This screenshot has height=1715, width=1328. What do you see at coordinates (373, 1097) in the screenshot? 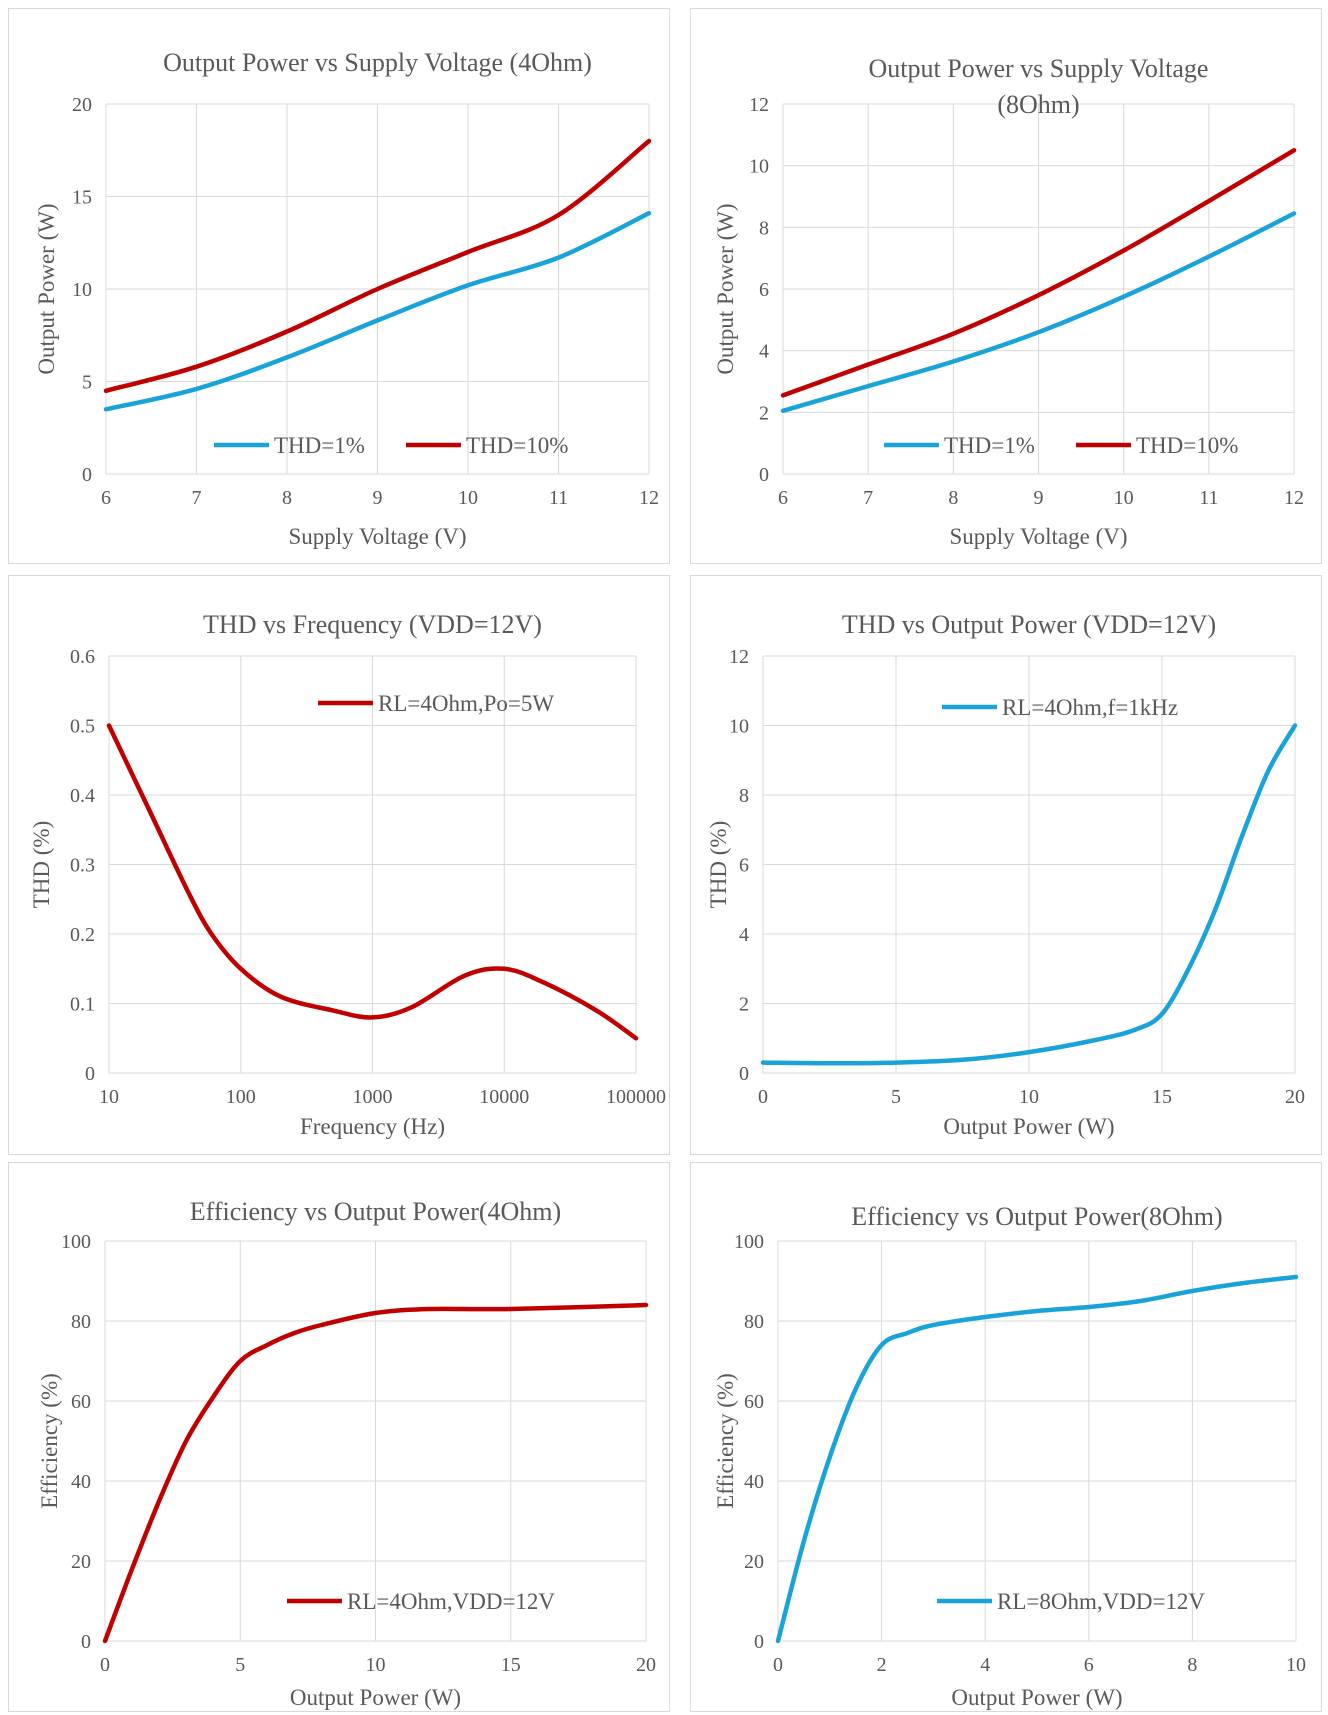
I see `x-tick-label: 1000` at bounding box center [373, 1097].